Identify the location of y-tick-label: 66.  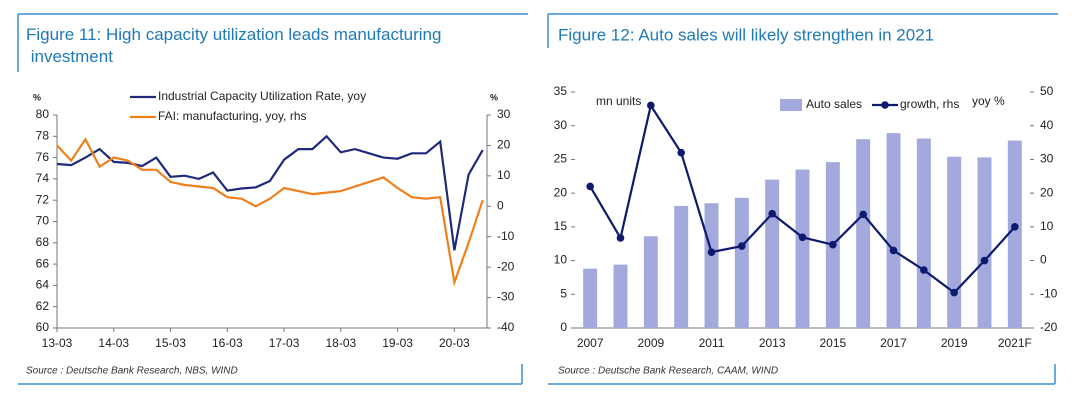
(43, 263).